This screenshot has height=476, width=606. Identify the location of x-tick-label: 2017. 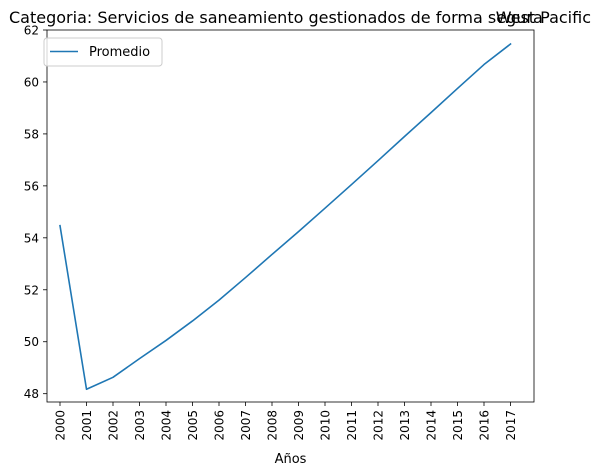
(511, 425).